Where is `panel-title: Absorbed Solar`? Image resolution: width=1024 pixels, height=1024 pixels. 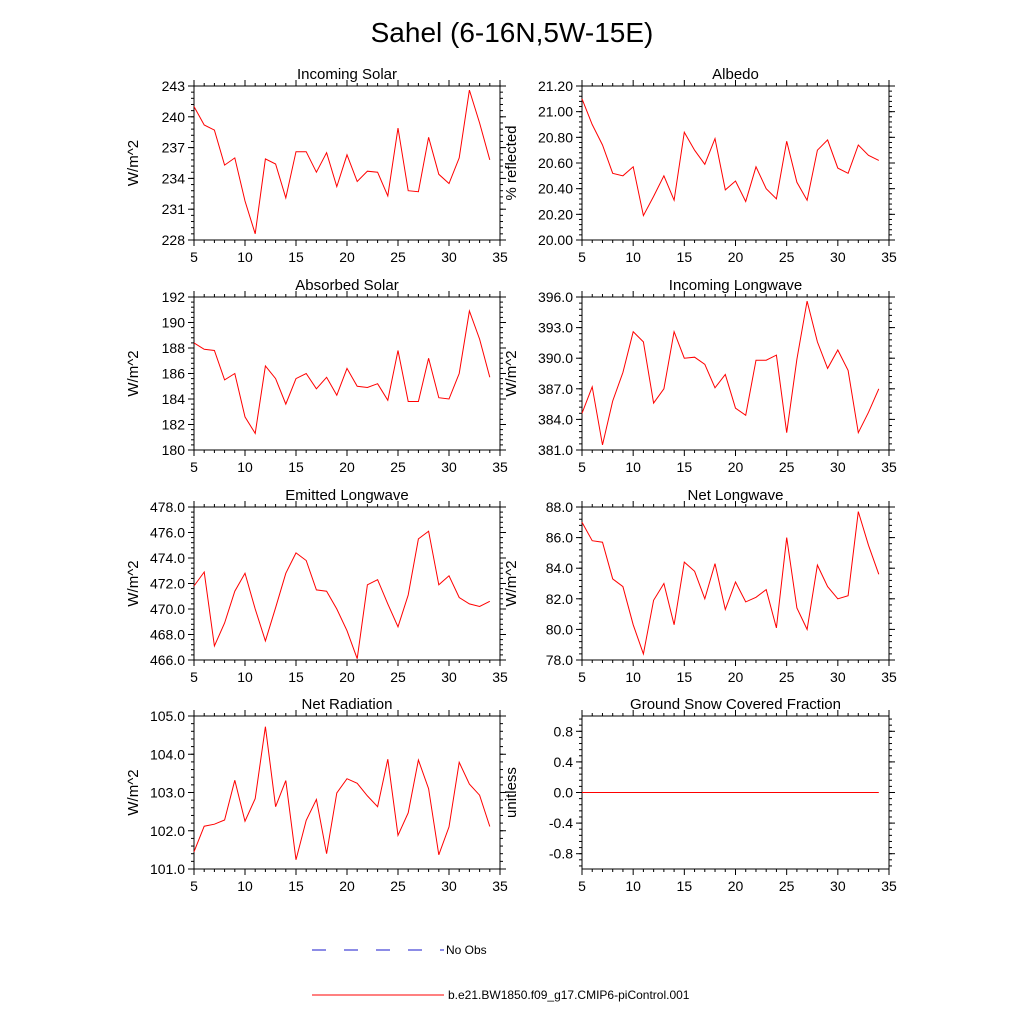
panel-title: Absorbed Solar is located at coordinates (346, 285).